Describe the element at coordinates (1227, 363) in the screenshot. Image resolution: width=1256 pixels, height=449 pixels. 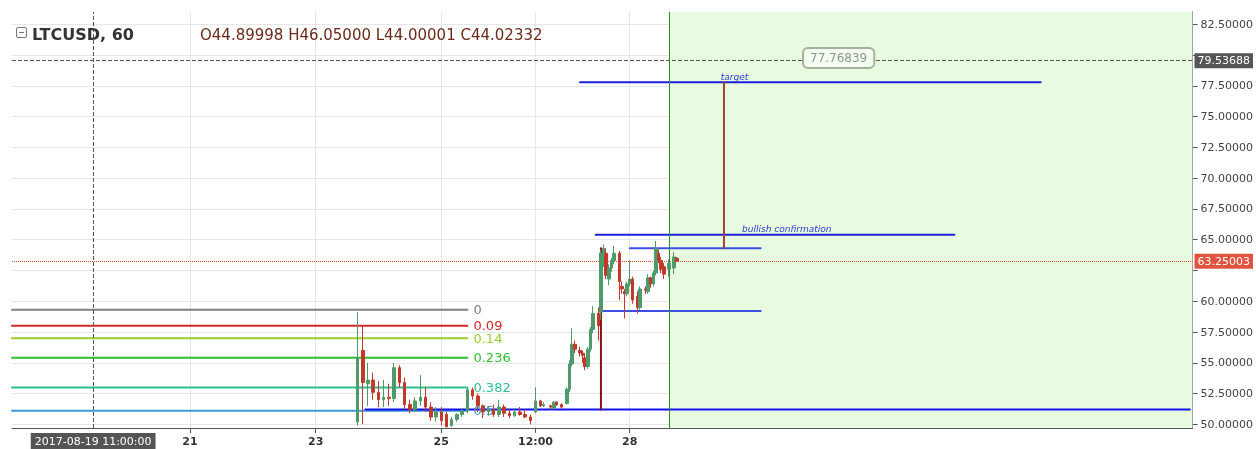
I see `y-tick-label: 55.00000` at that location.